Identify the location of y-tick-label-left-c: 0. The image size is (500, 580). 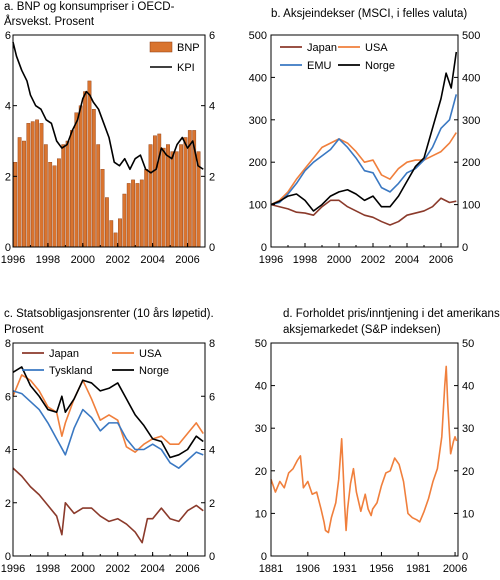
(8, 557).